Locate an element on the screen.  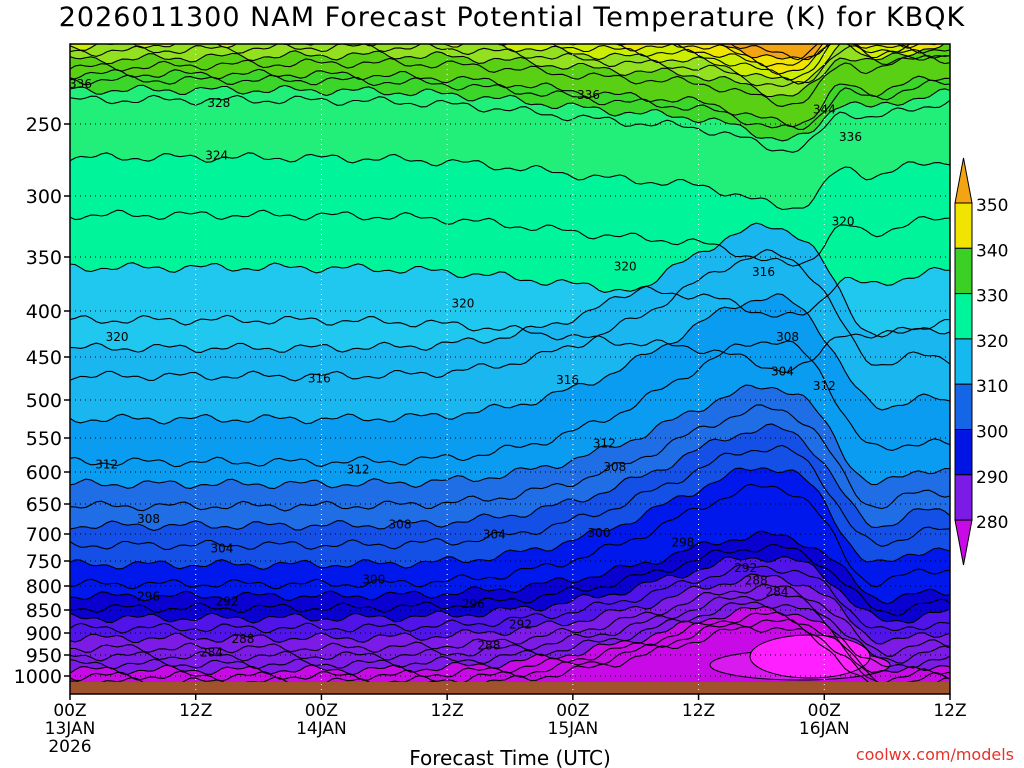
y-tick-label: 550 is located at coordinates (44, 439).